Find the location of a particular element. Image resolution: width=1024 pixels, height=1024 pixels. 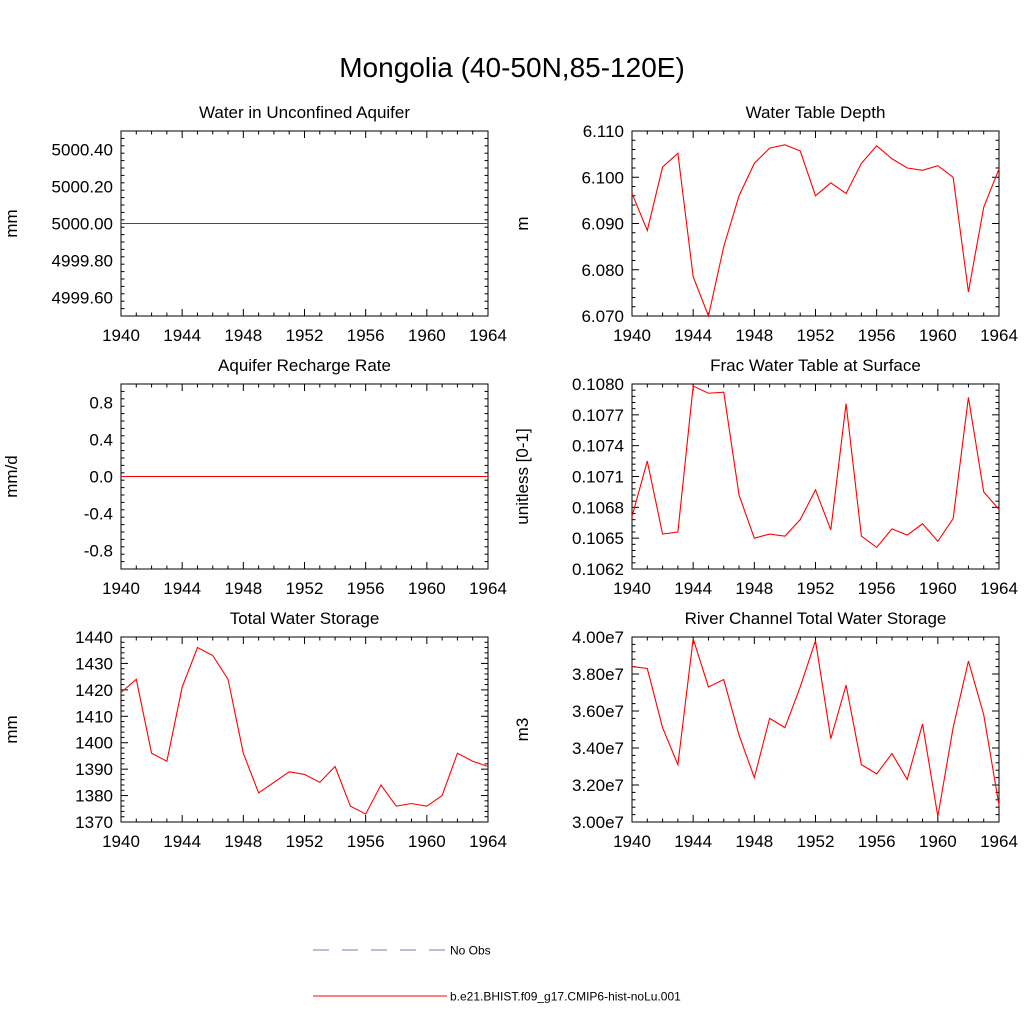

y-tick-label: 4.00e7 is located at coordinates (598, 637).